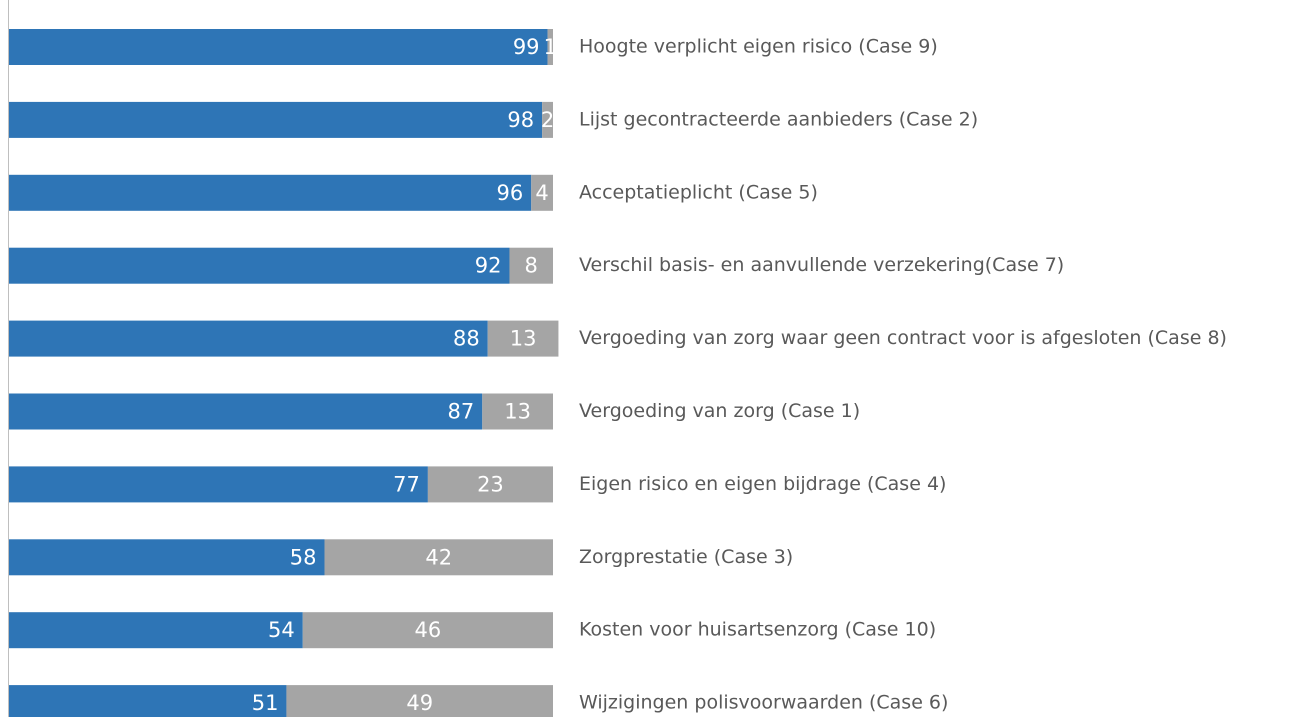 The height and width of the screenshot is (717, 1313). Describe the element at coordinates (461, 412) in the screenshot. I see `data-label: 87` at that location.